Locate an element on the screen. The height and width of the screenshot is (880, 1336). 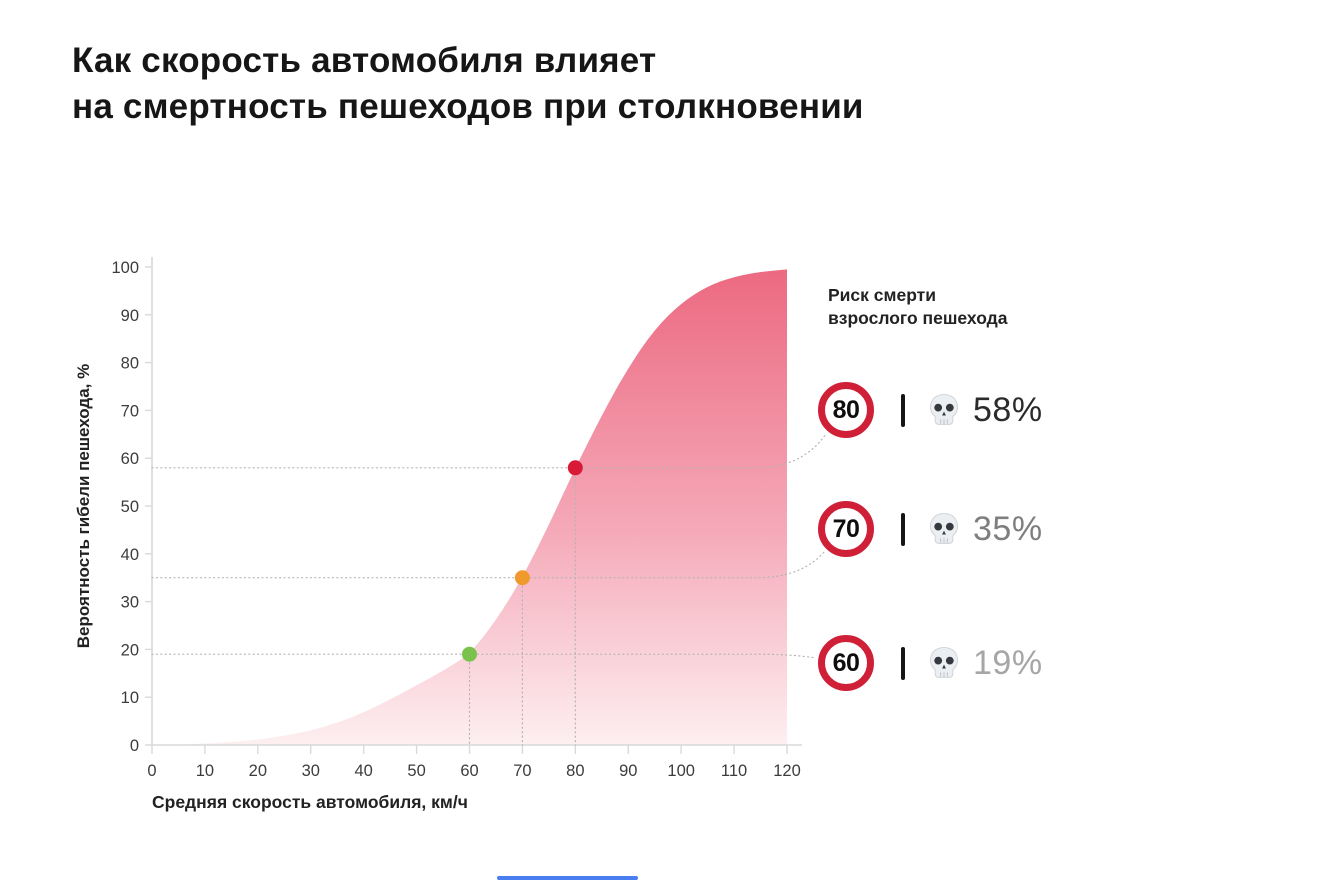
legend-title-line1: Риск смерти is located at coordinates (882, 295).